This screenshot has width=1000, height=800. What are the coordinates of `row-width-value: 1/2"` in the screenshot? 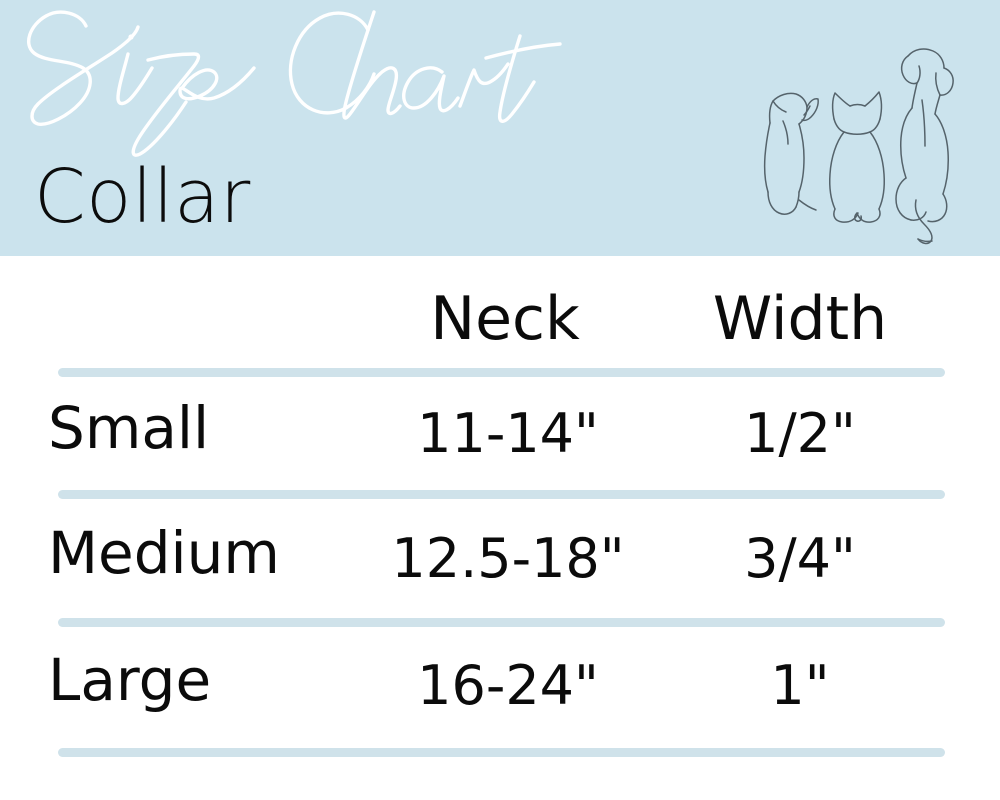 It's located at (800, 433).